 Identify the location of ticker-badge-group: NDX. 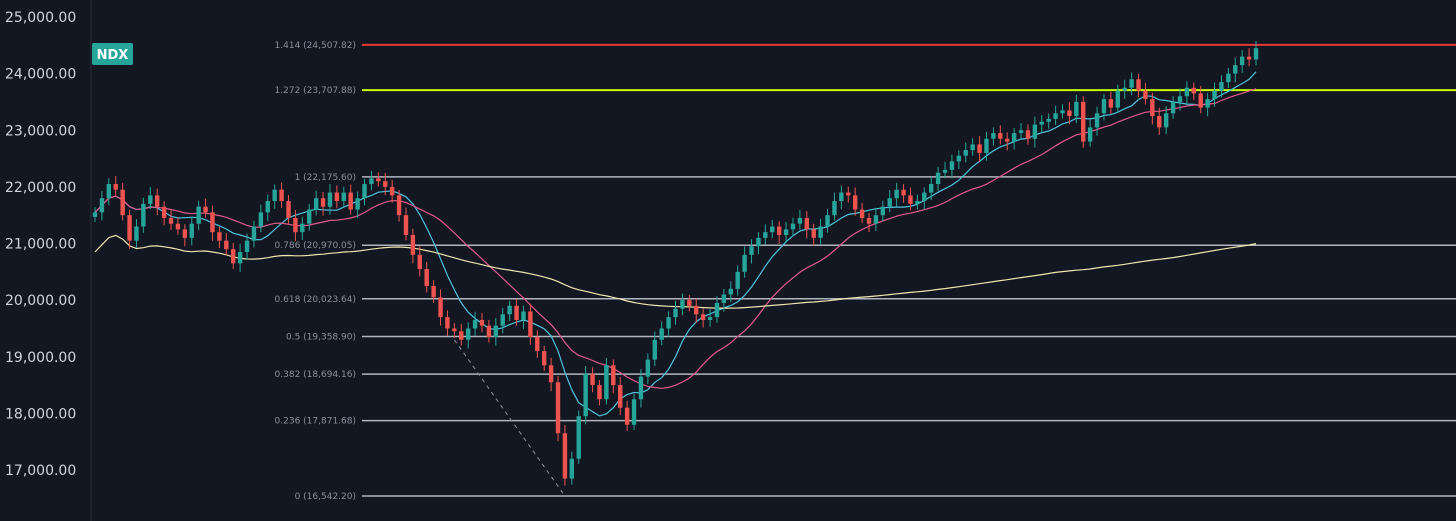
(112, 54).